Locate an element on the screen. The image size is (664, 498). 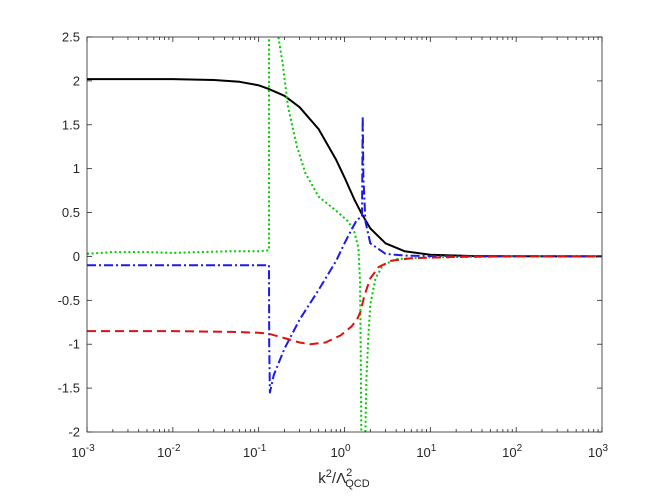
x-axis-label-sym: Λ is located at coordinates (341, 478).